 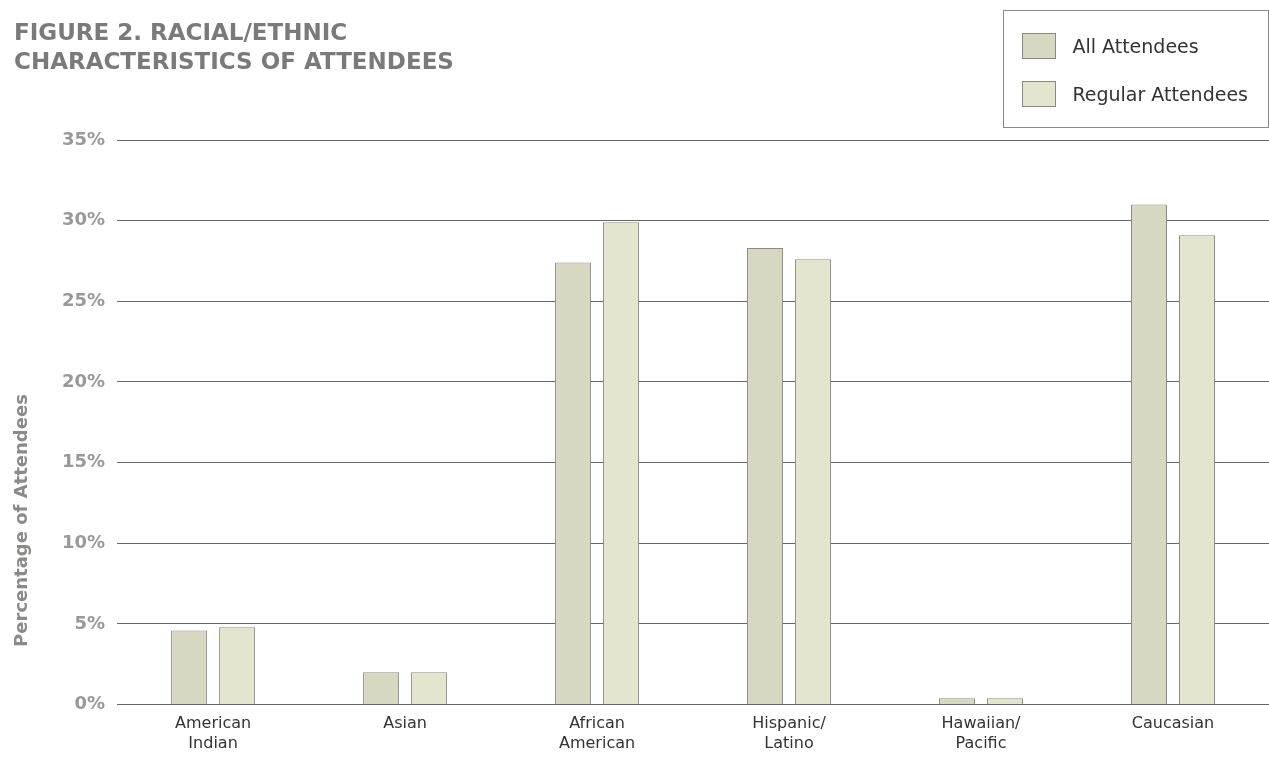 What do you see at coordinates (90, 703) in the screenshot?
I see `y-tick-label: 0%` at bounding box center [90, 703].